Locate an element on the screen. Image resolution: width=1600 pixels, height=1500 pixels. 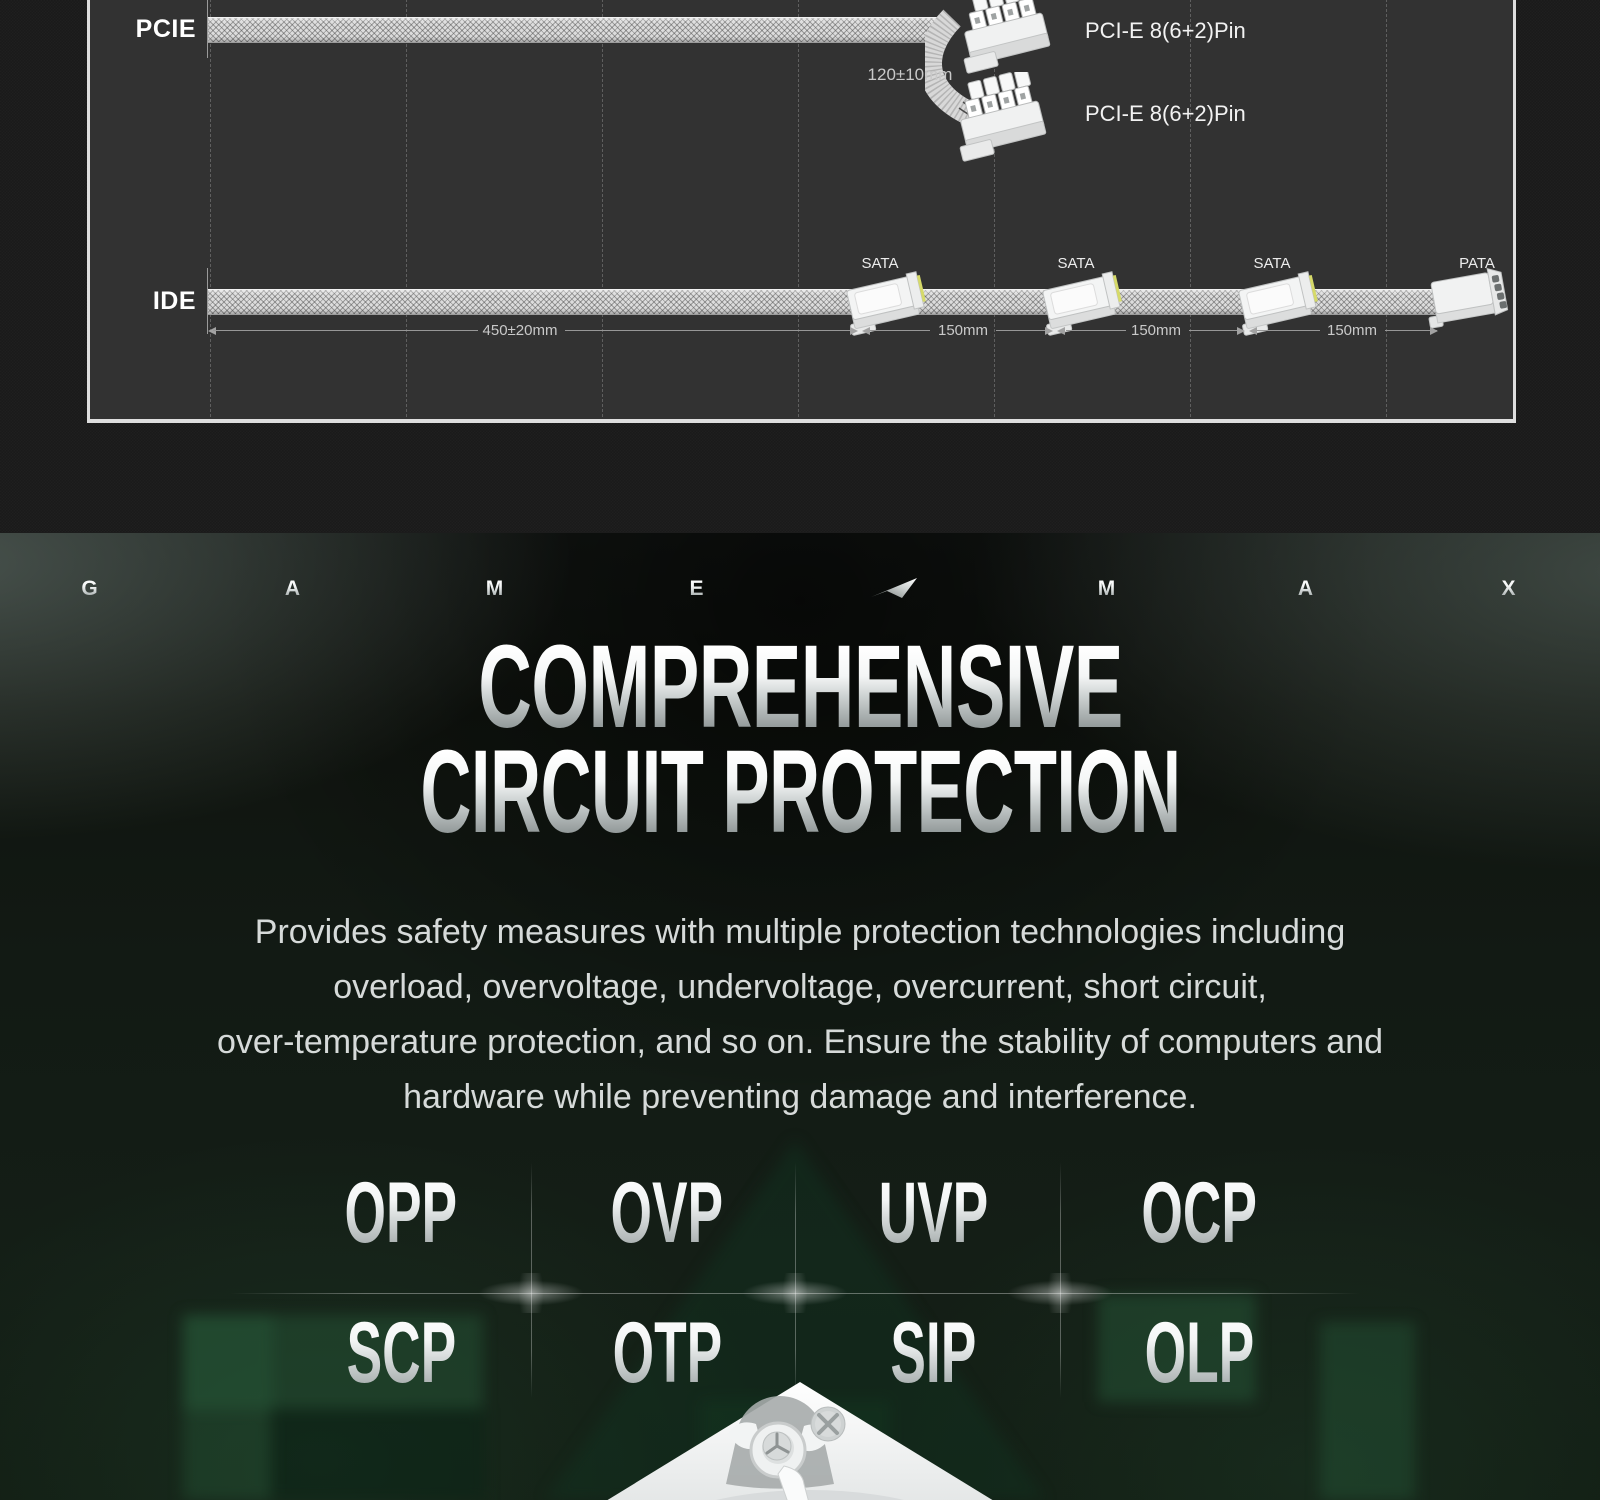
brand-letter: X is located at coordinates (1509, 589).